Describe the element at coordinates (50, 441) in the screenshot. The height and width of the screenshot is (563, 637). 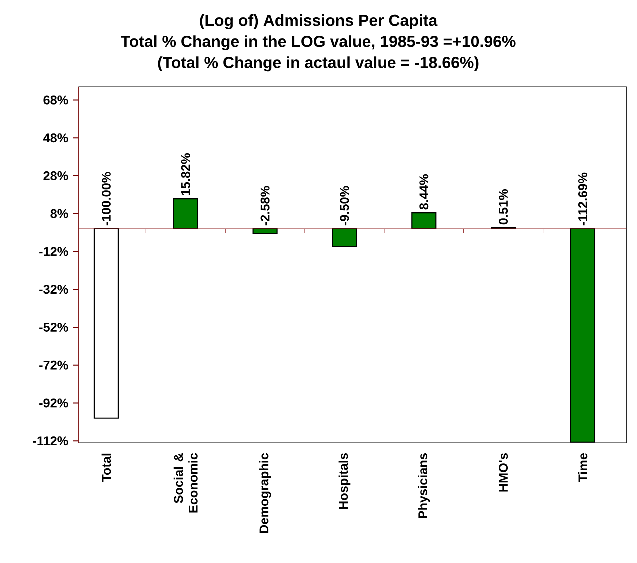
I see `y-tick-label: -112%` at that location.